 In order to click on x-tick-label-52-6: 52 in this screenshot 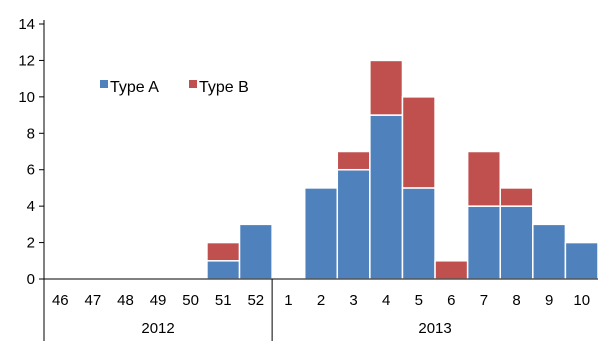, I will do `click(255, 300)`.